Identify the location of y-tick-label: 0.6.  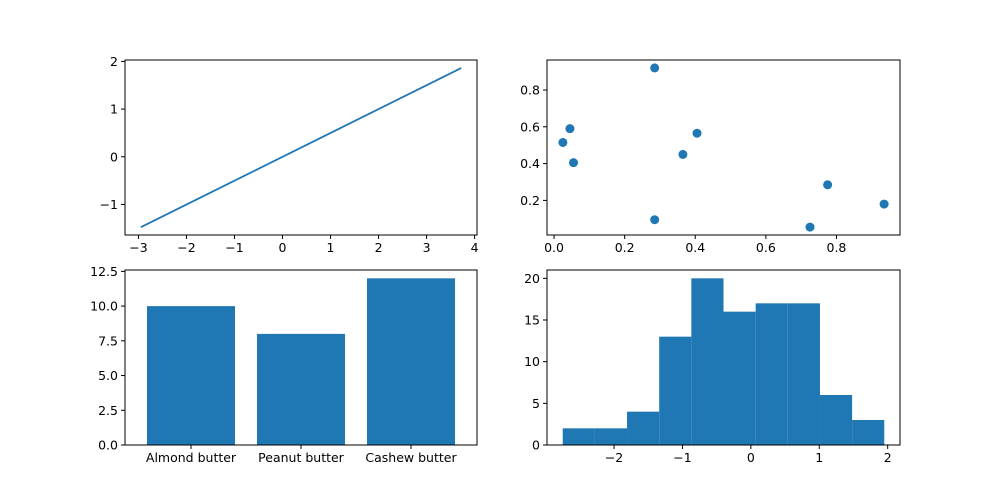
(530, 126).